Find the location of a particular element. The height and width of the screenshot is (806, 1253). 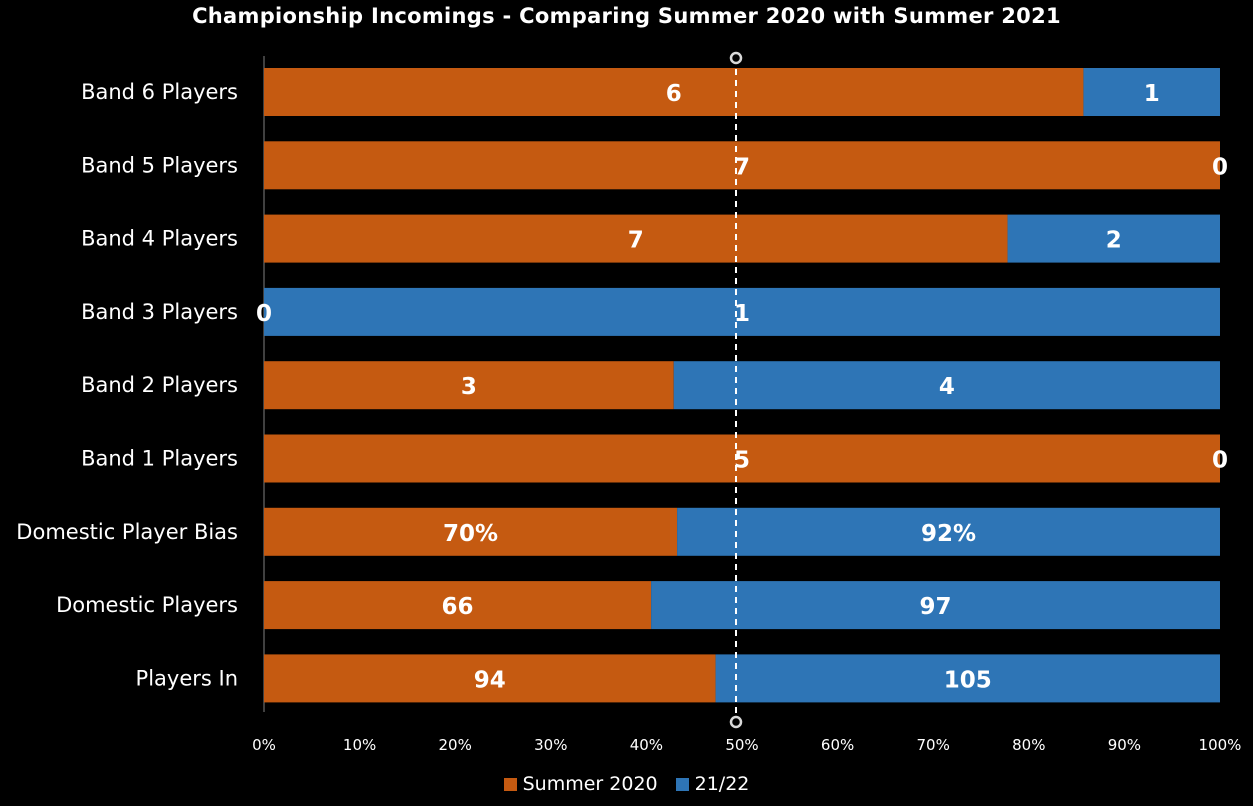

data-label-summer-2020-band-1-players: 5 is located at coordinates (742, 461).